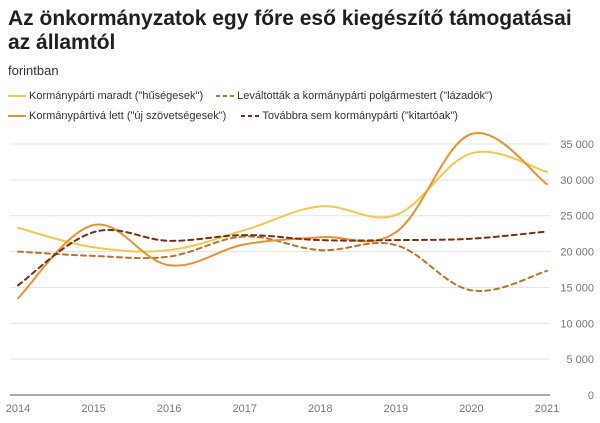 The width and height of the screenshot is (600, 423). I want to click on series-line-lazadok, so click(282, 263).